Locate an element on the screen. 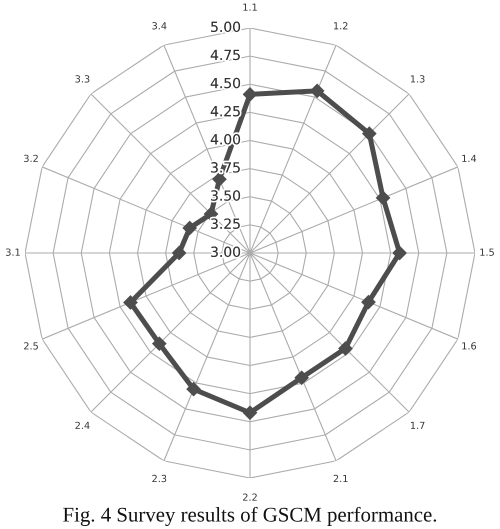 Image resolution: width=500 pixels, height=529 pixels. y-tick-label: 4.75 is located at coordinates (225, 55).